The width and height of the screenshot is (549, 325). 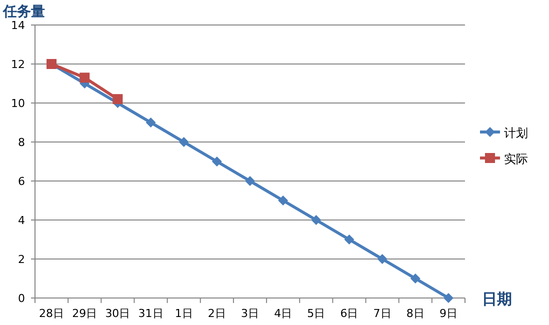 I want to click on y-tick-label: 4, so click(x=21, y=220).